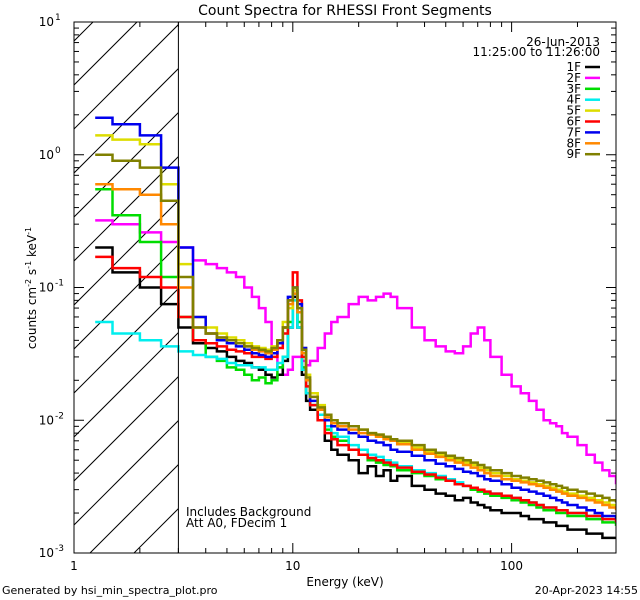 This screenshot has width=640, height=600. Describe the element at coordinates (58, 18) in the screenshot. I see `y-tick-exponent: 1` at that location.